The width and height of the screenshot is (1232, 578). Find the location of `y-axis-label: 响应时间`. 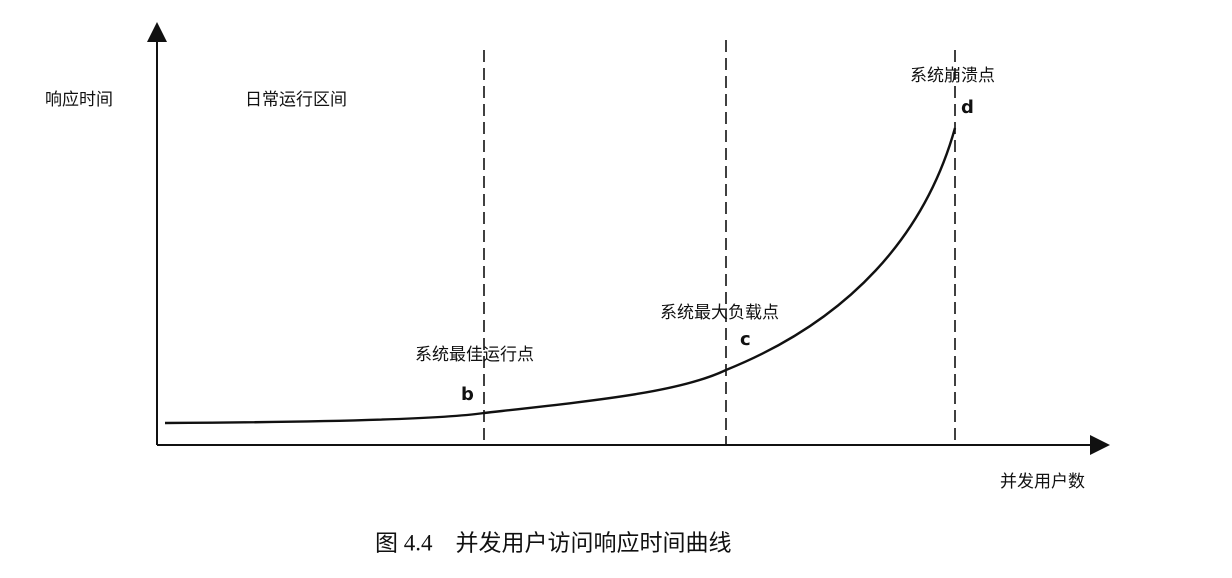

y-axis-label: 响应时间 is located at coordinates (79, 100).